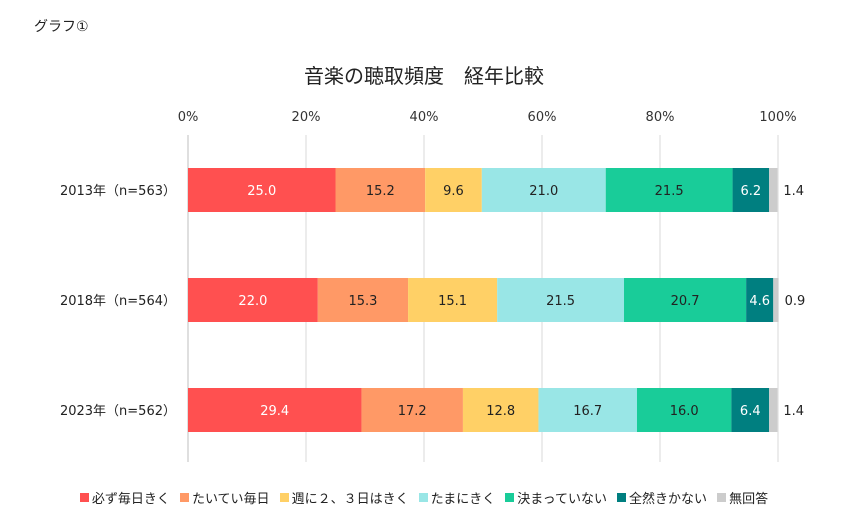  I want to click on category-label: 2018年（n=564）, so click(118, 301).